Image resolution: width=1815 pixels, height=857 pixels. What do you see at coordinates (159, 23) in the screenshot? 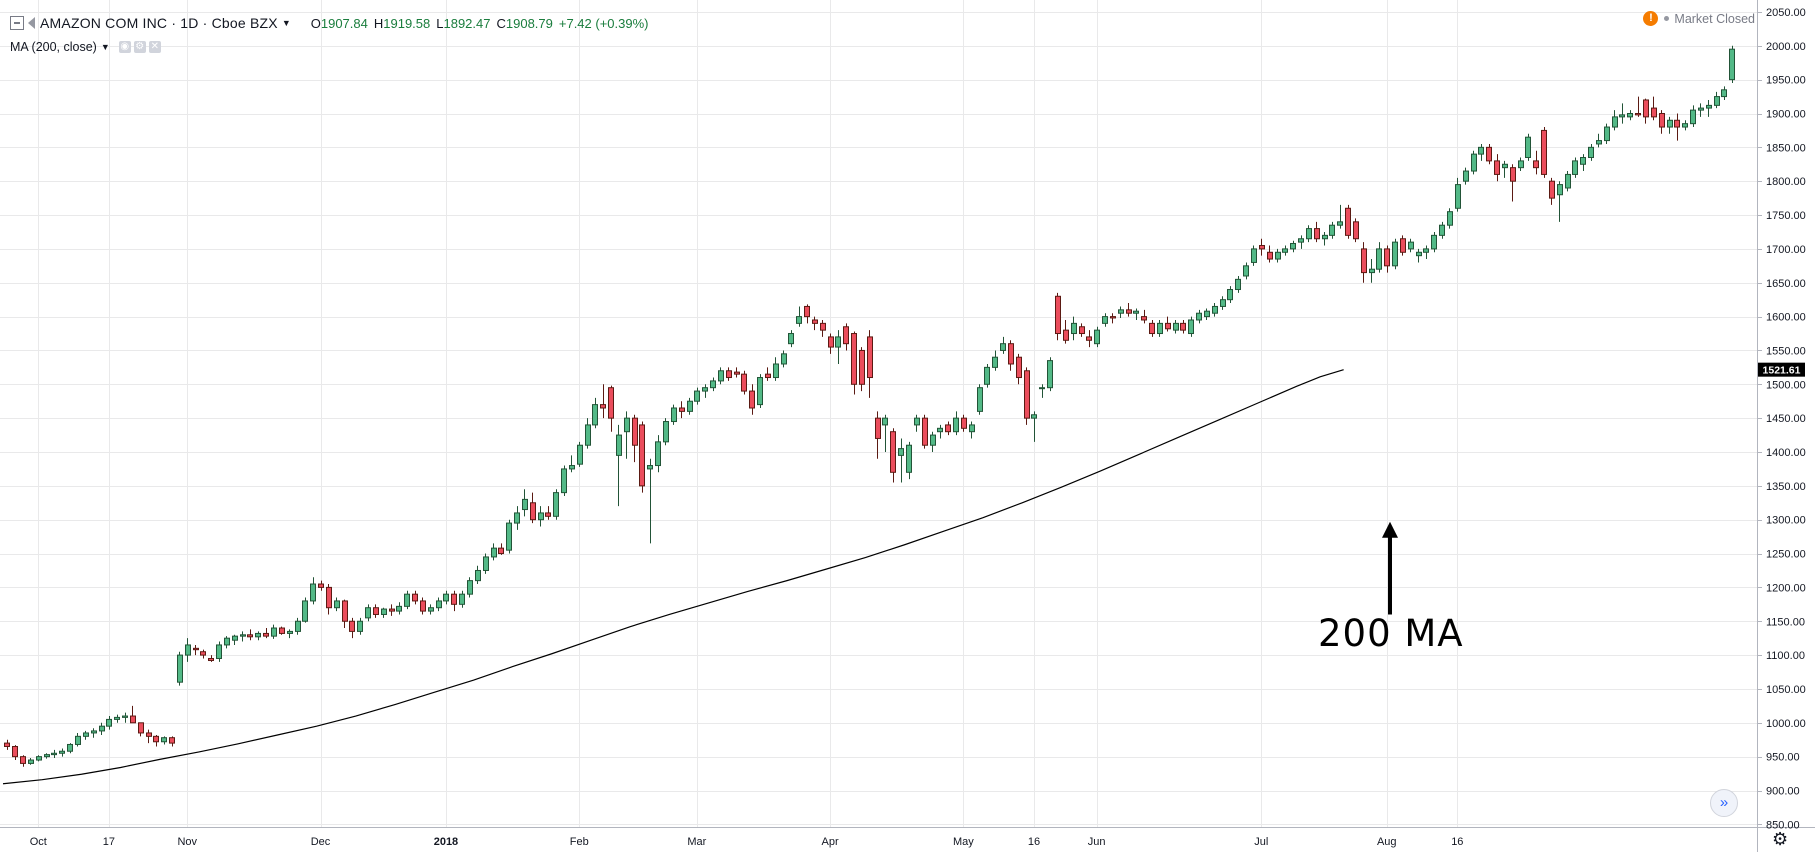
I see `symbol-name: AMAZON COM INC · 1D · Cboe BZX` at bounding box center [159, 23].